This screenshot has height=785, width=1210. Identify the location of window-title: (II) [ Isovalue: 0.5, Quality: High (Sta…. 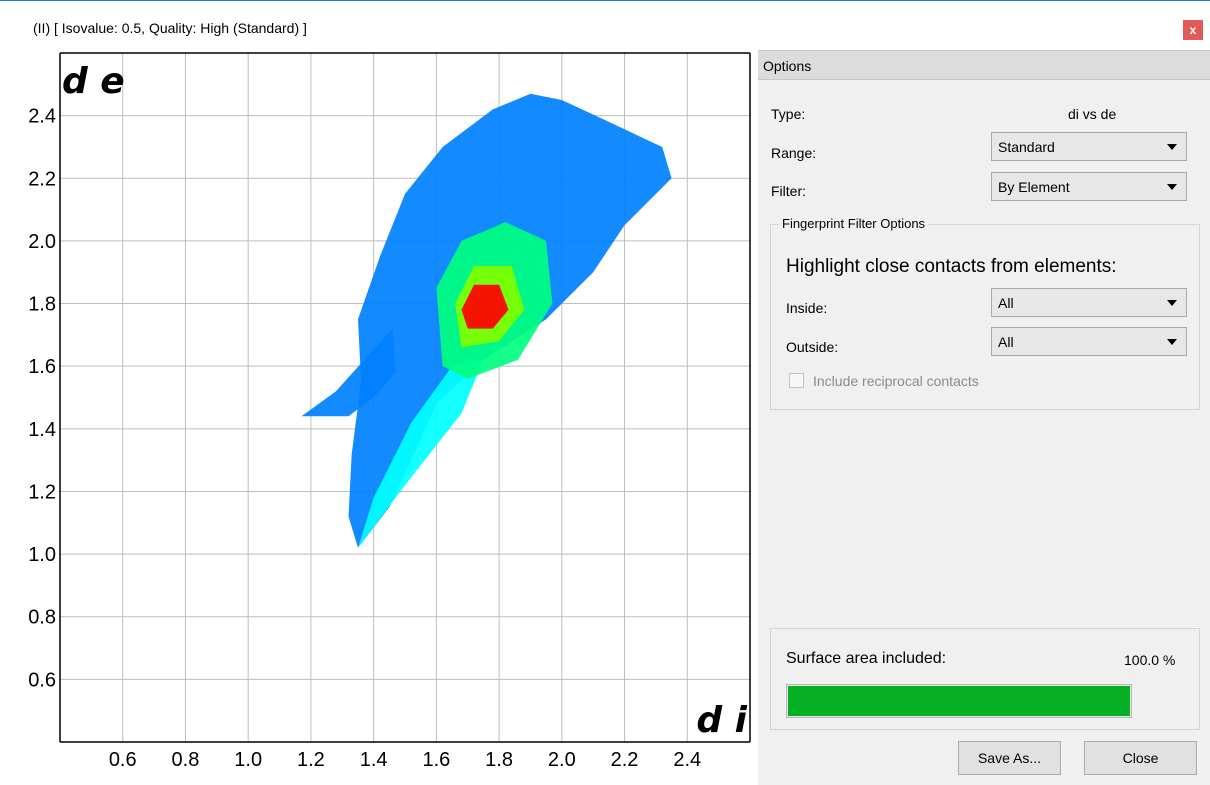
(170, 28).